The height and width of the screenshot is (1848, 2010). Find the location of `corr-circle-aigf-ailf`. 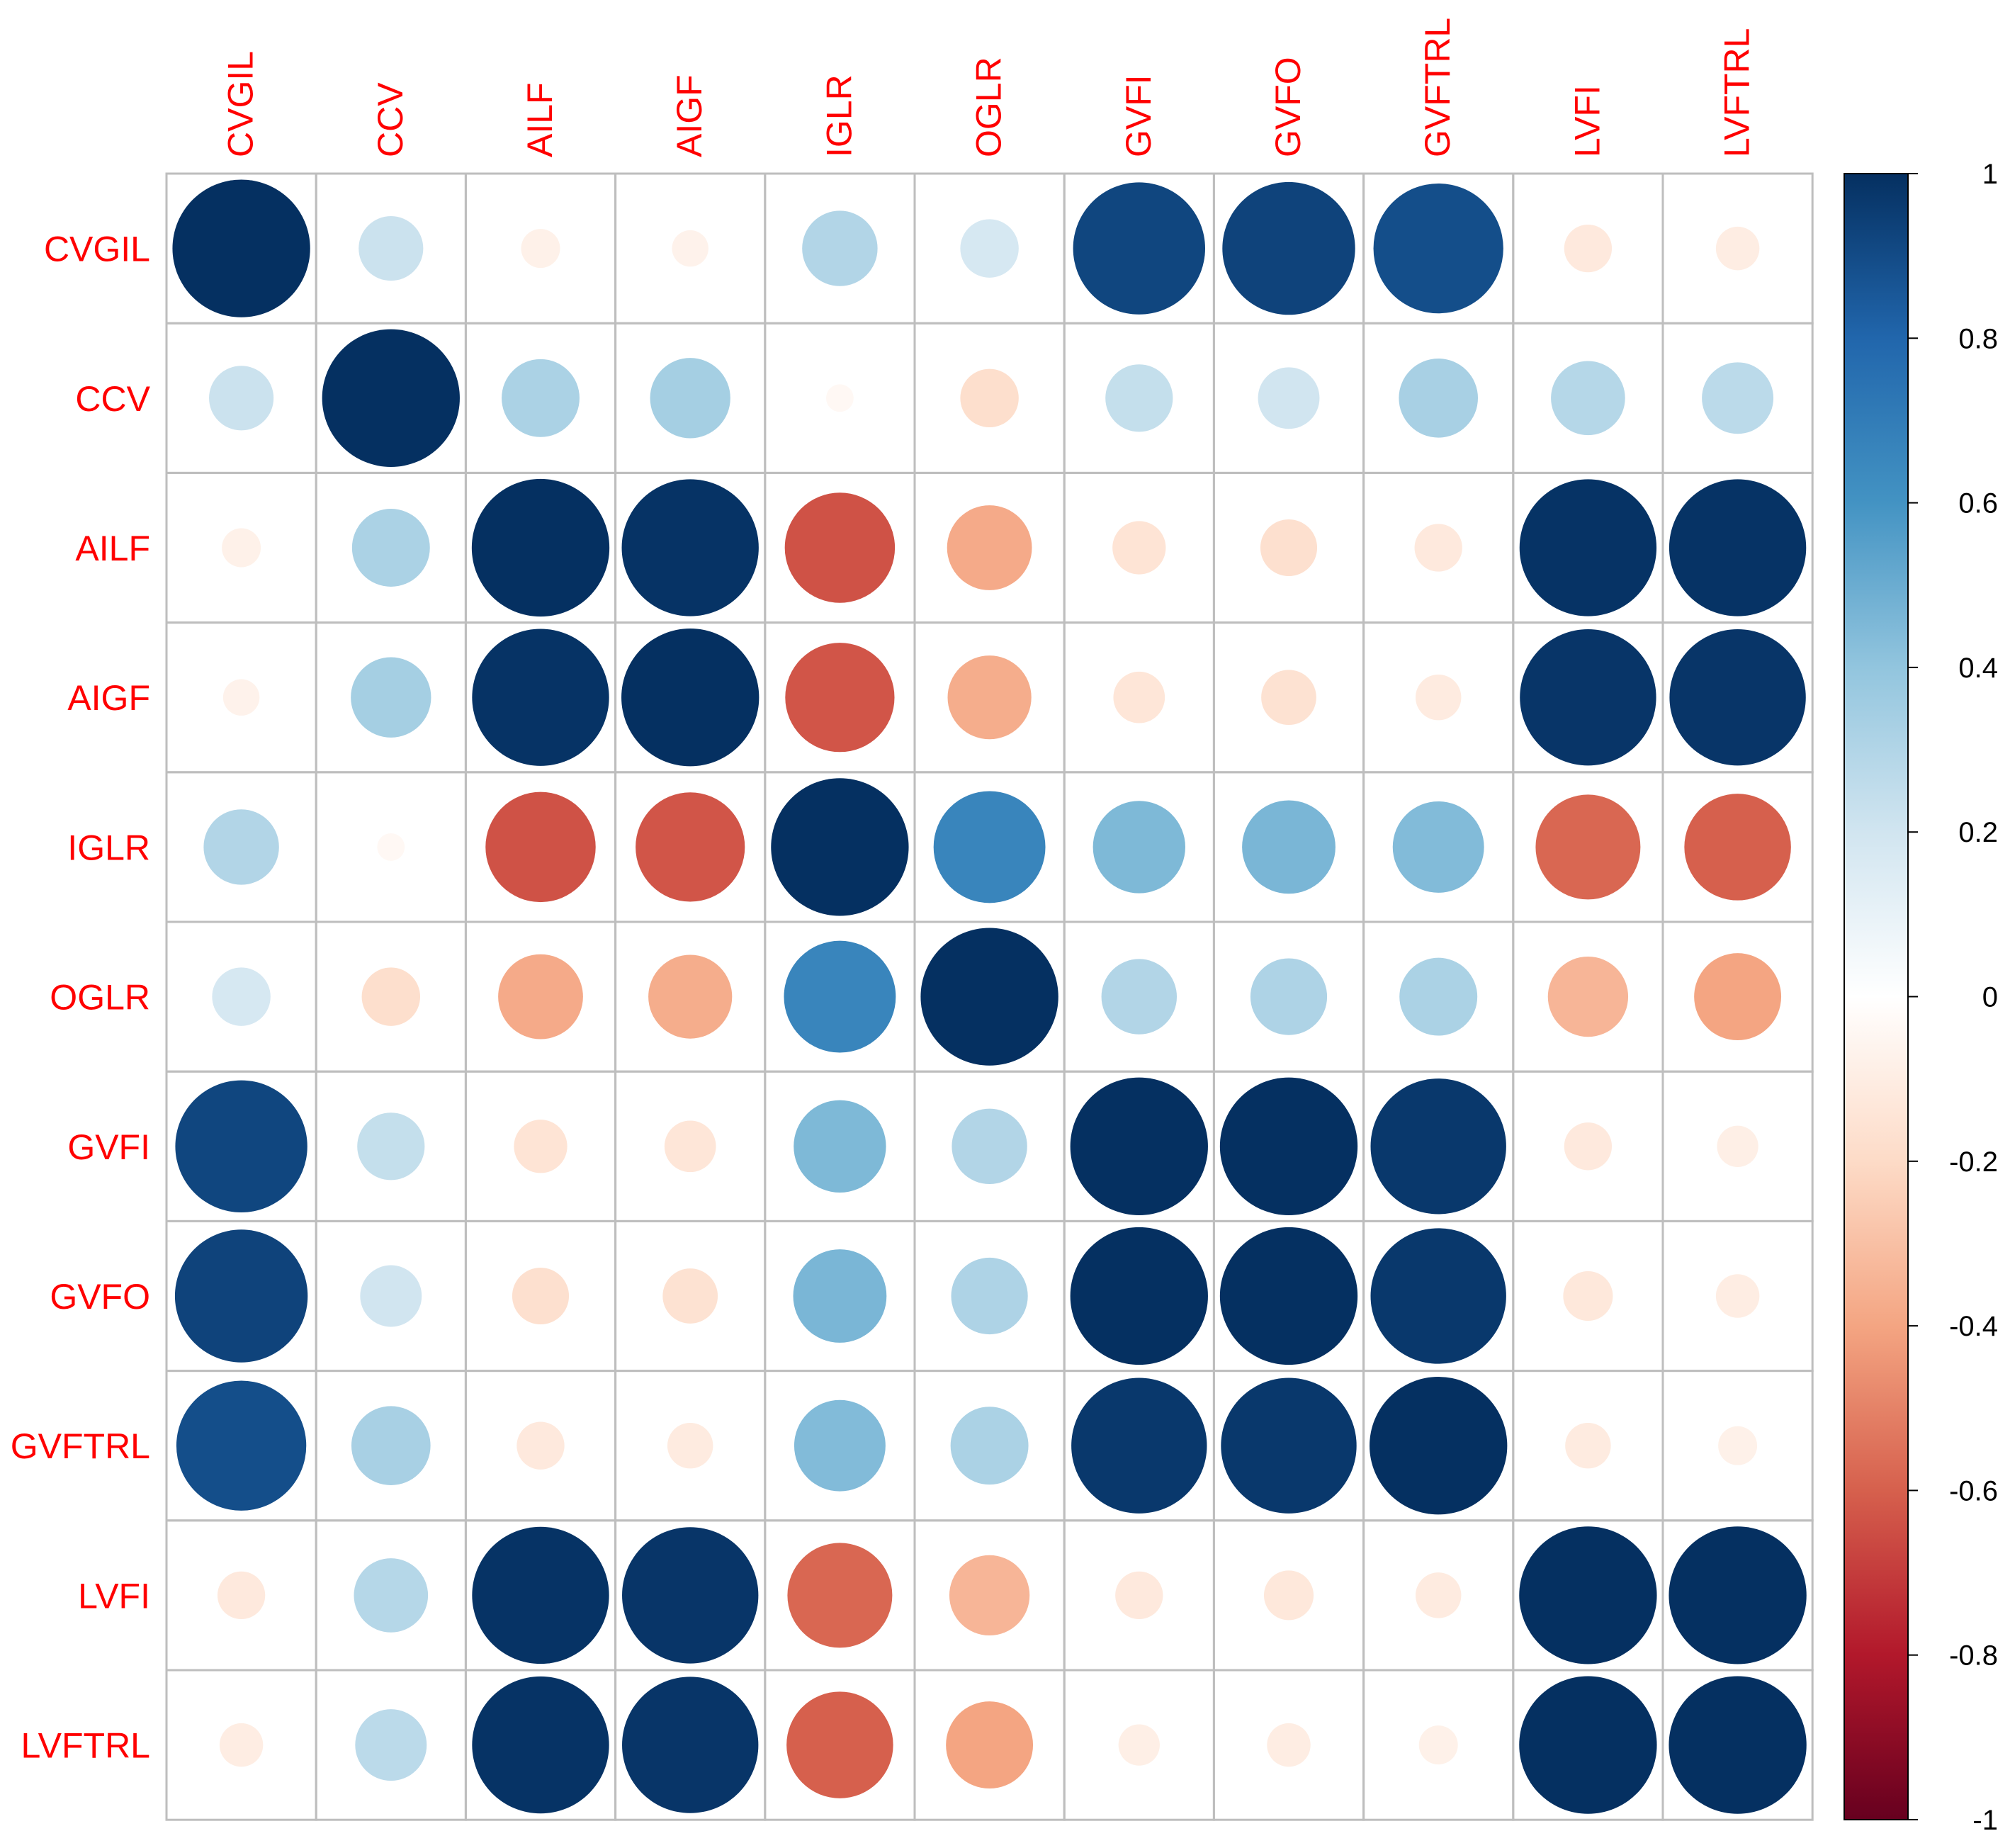

corr-circle-aigf-ailf is located at coordinates (540, 697).